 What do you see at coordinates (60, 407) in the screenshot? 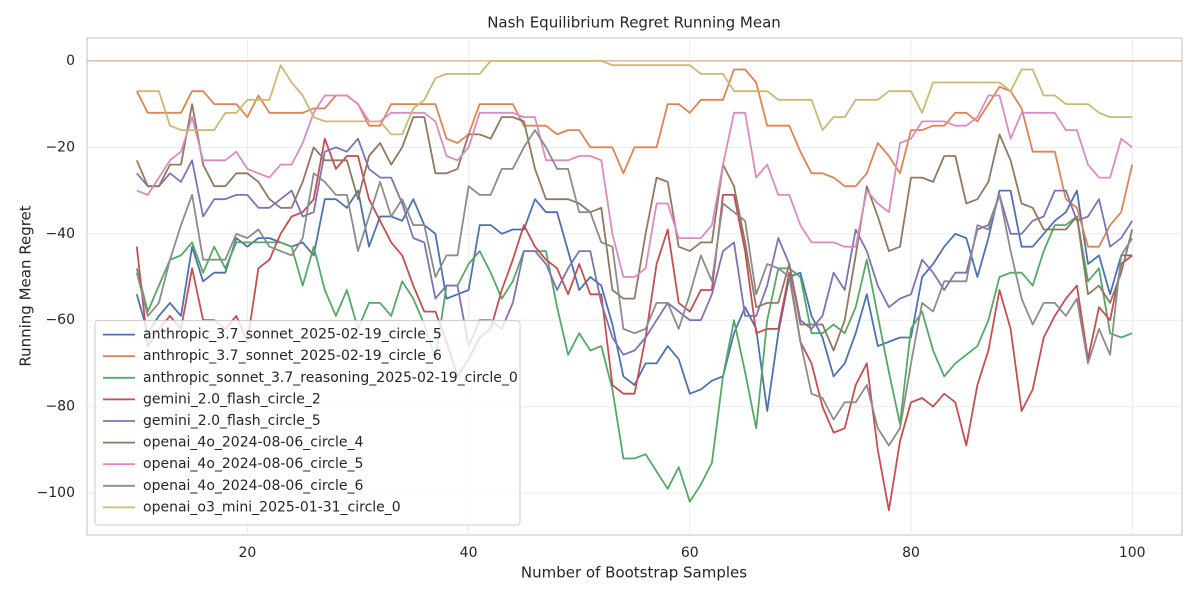
I see `y-tick-label: −80` at bounding box center [60, 407].